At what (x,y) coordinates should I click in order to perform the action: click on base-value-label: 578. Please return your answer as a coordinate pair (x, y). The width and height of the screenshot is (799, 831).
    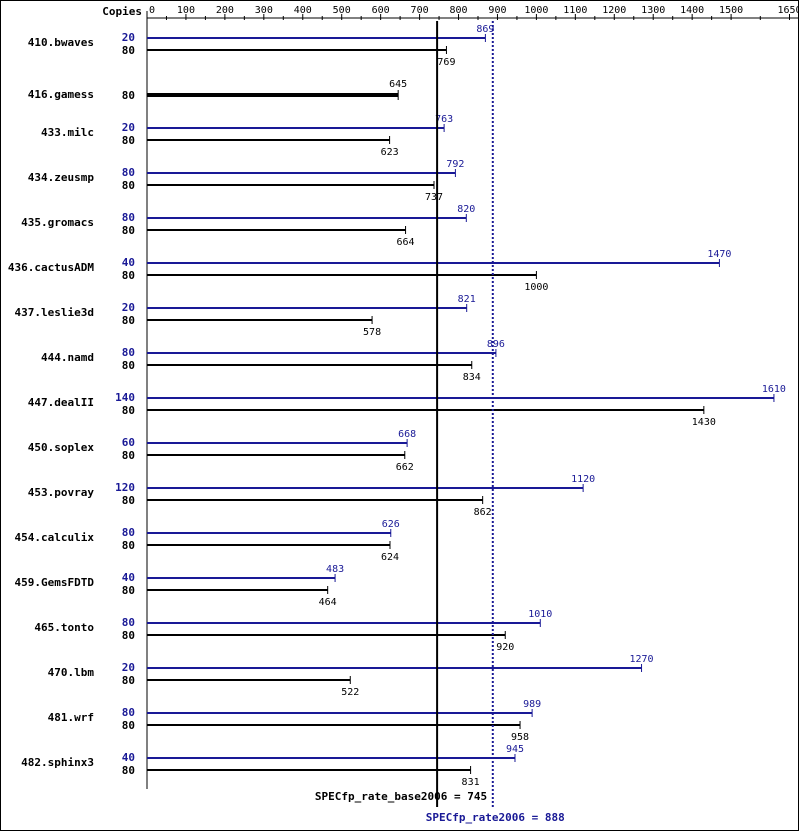
    Looking at the image, I should click on (372, 332).